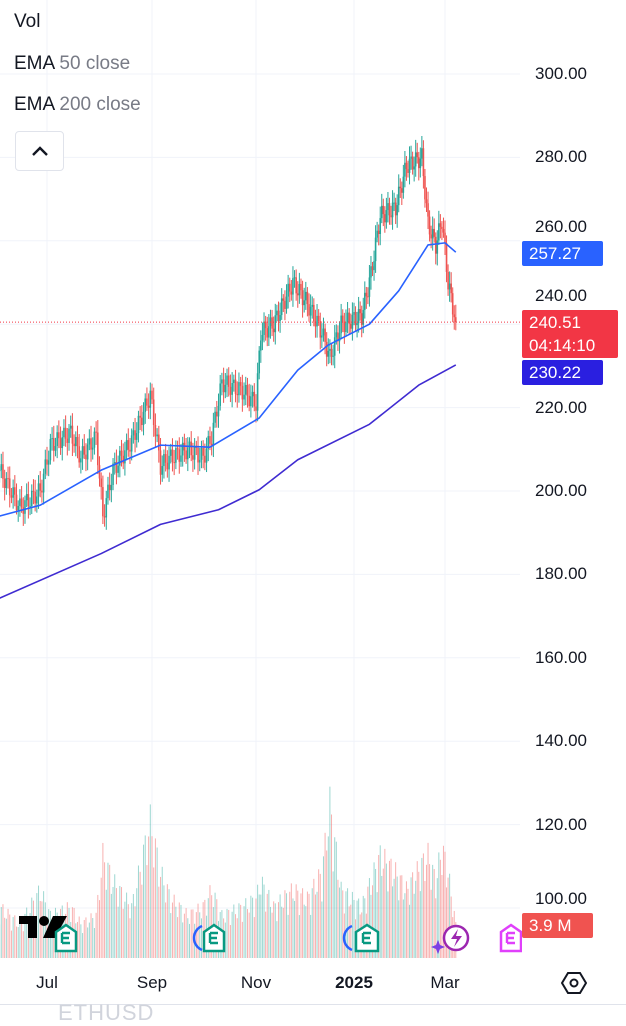  What do you see at coordinates (574, 983) in the screenshot?
I see `settings-hexagon-icon` at bounding box center [574, 983].